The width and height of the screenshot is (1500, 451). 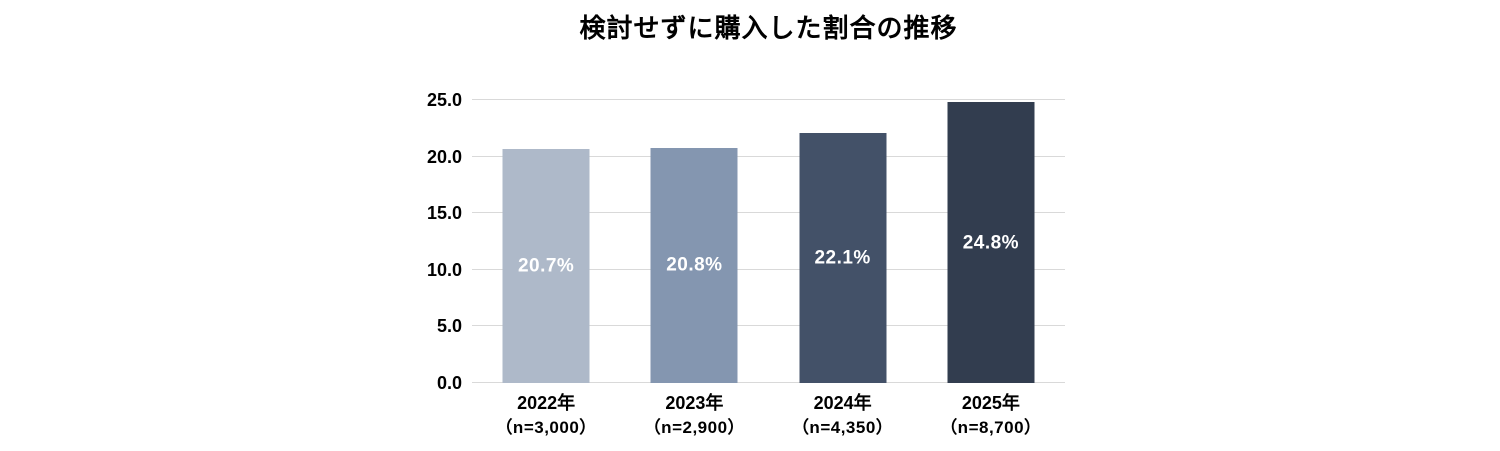 What do you see at coordinates (546, 428) in the screenshot?
I see `sample-size-label: （n=3,000）` at bounding box center [546, 428].